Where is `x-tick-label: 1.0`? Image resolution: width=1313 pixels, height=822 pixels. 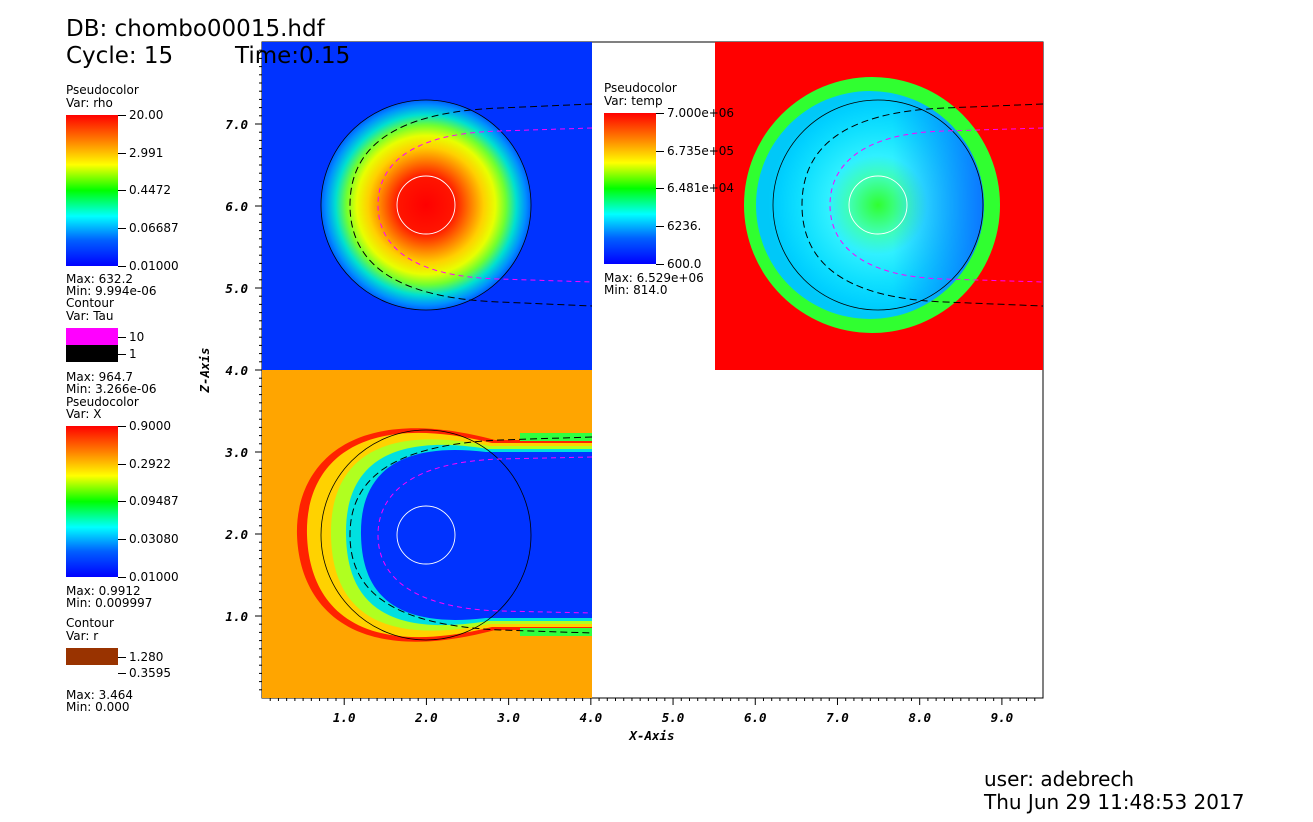
x-tick-label: 1.0 is located at coordinates (344, 717).